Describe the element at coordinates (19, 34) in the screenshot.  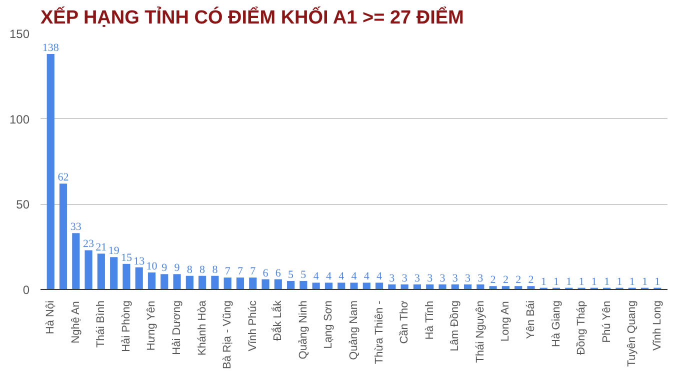
I see `y-tick-label: 150` at that location.